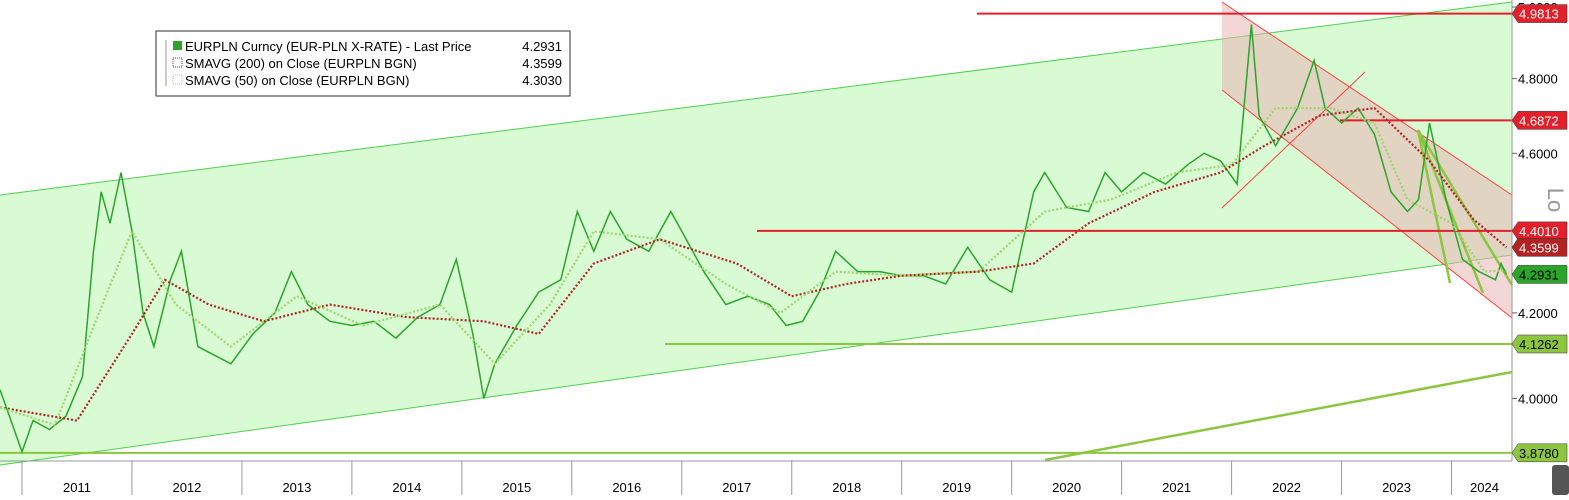  What do you see at coordinates (186, 487) in the screenshot?
I see `x-tick-label: 2012` at bounding box center [186, 487].